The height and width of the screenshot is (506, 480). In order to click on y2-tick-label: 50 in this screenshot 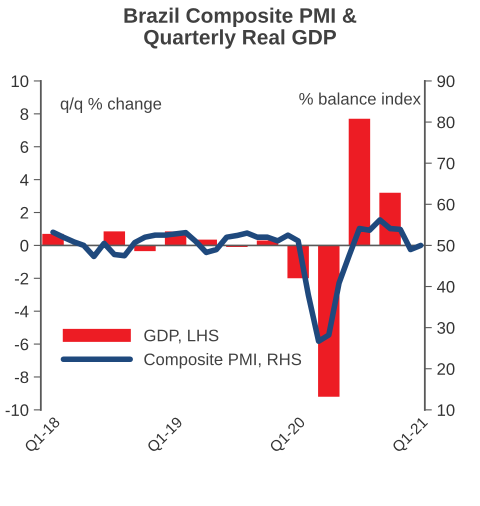, I will do `click(445, 246)`.